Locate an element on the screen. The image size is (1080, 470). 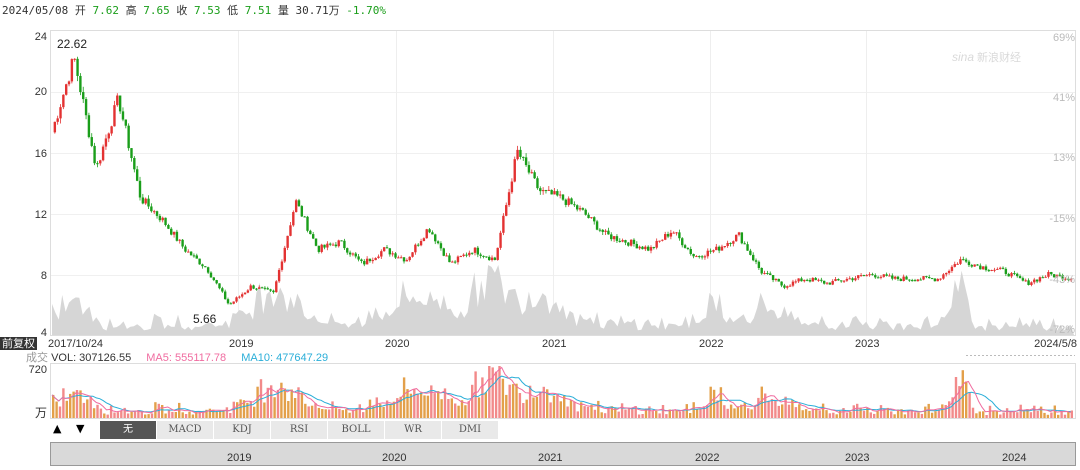
range-navigator: 2019 2020 2021 2022 2023 2024 is located at coordinates (563, 454).